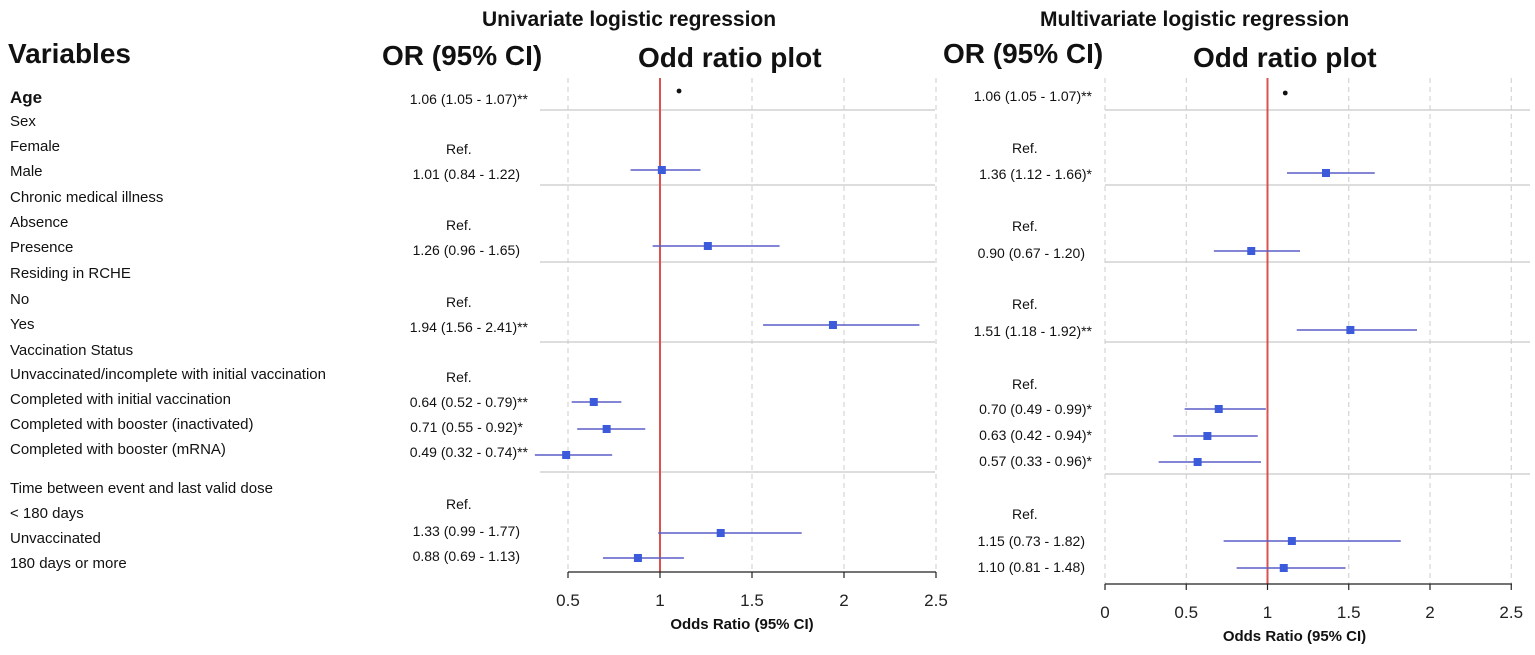  I want to click on multi-or-presence: 0.90 (0.67 - 1.20), so click(1031, 253).